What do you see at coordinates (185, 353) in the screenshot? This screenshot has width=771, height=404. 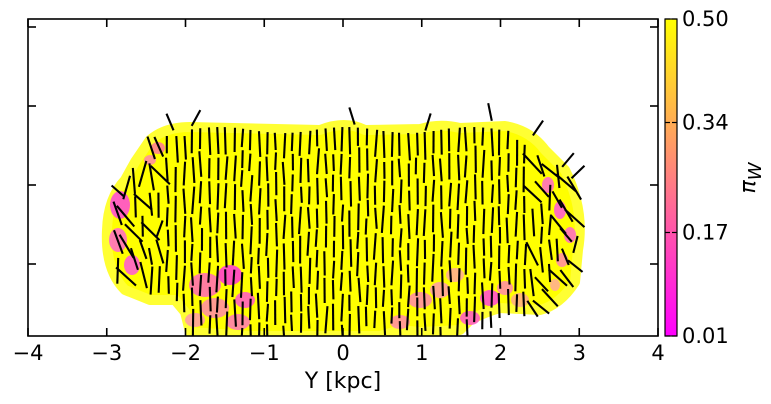 I see `x-tick-label: −2` at bounding box center [185, 353].